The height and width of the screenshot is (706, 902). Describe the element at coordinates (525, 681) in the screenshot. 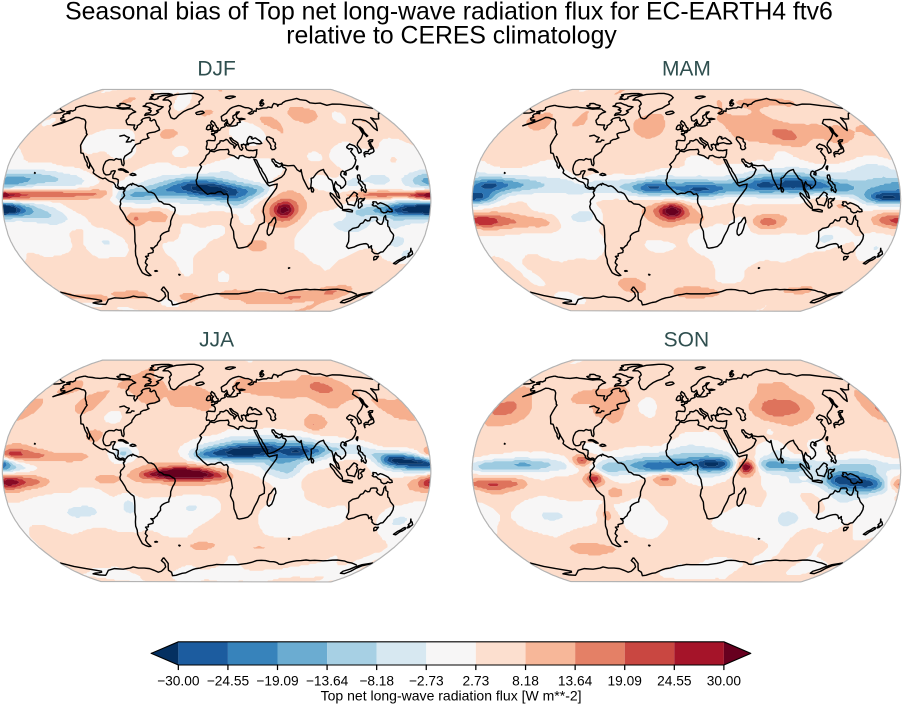

I see `svg-text: 8.18` at that location.